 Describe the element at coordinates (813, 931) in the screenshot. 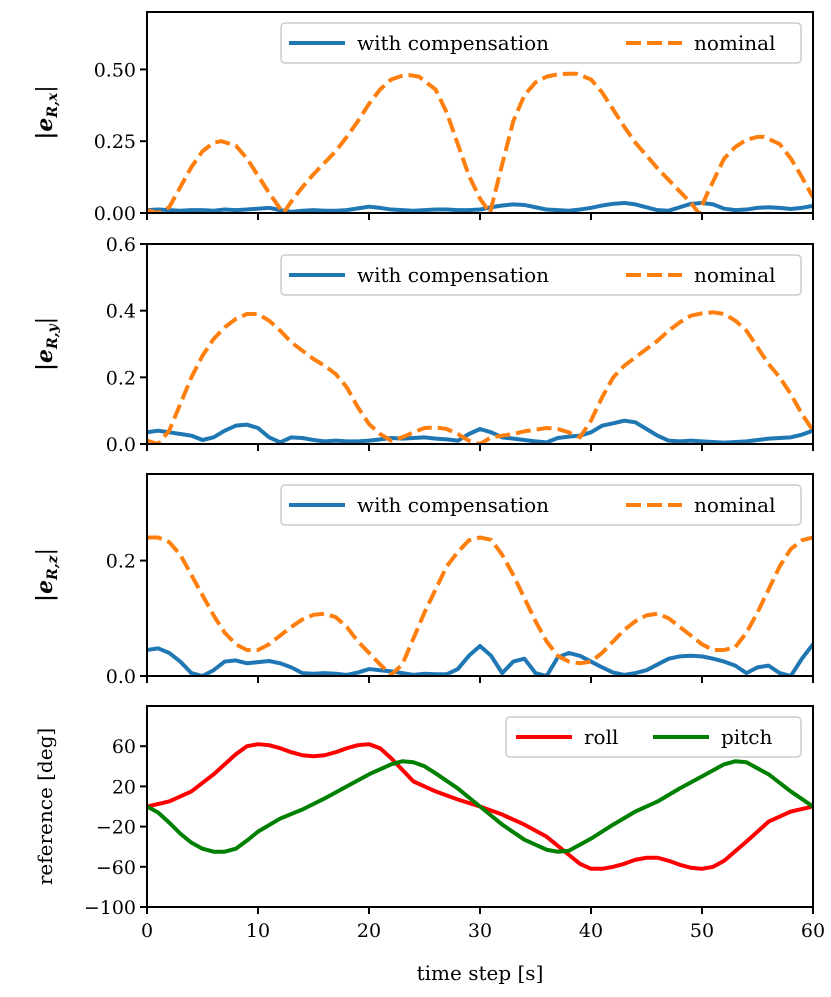

I see `x-tick-label: 60` at that location.